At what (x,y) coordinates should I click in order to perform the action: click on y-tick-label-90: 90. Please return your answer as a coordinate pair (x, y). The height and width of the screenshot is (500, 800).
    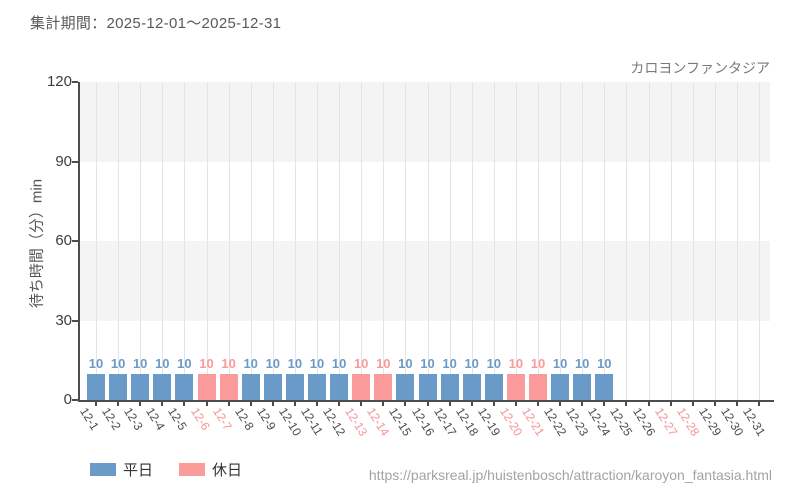
    Looking at the image, I should click on (63, 161).